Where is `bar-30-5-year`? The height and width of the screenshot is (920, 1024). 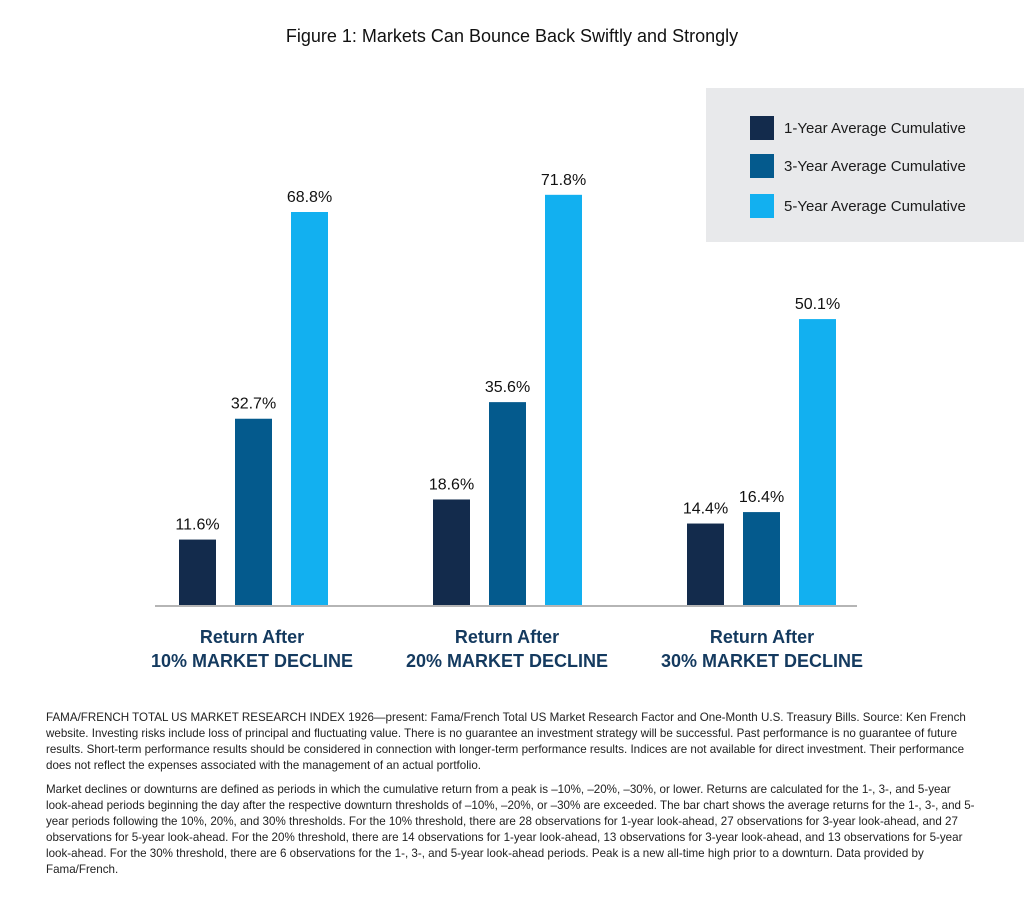
bar-30-5-year is located at coordinates (817, 462).